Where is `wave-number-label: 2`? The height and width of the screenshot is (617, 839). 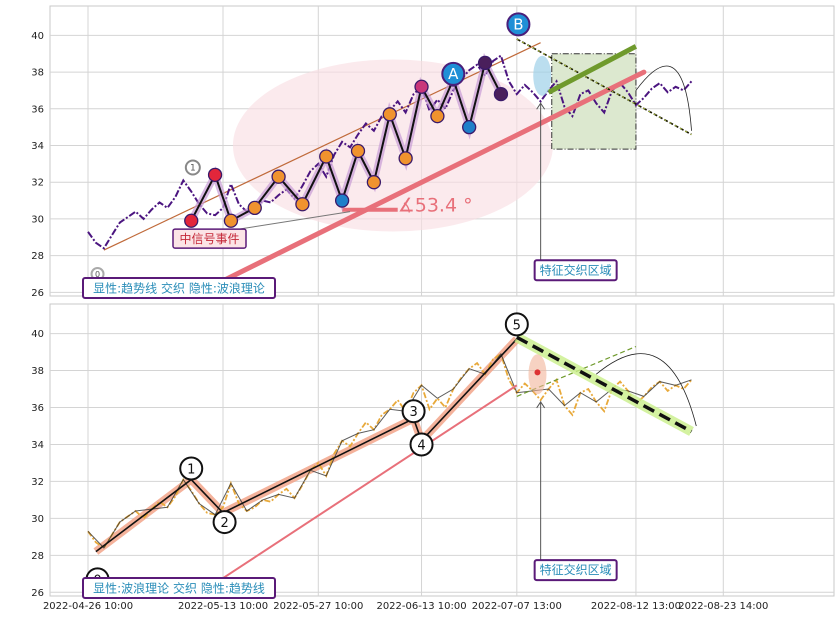
wave-number-label: 2 is located at coordinates (224, 523).